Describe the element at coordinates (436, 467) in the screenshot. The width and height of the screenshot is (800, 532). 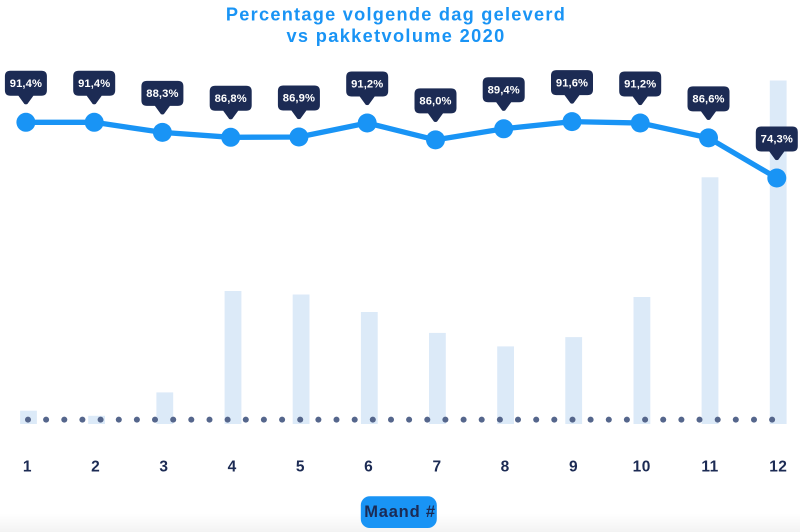
I see `svg-text: 7` at that location.